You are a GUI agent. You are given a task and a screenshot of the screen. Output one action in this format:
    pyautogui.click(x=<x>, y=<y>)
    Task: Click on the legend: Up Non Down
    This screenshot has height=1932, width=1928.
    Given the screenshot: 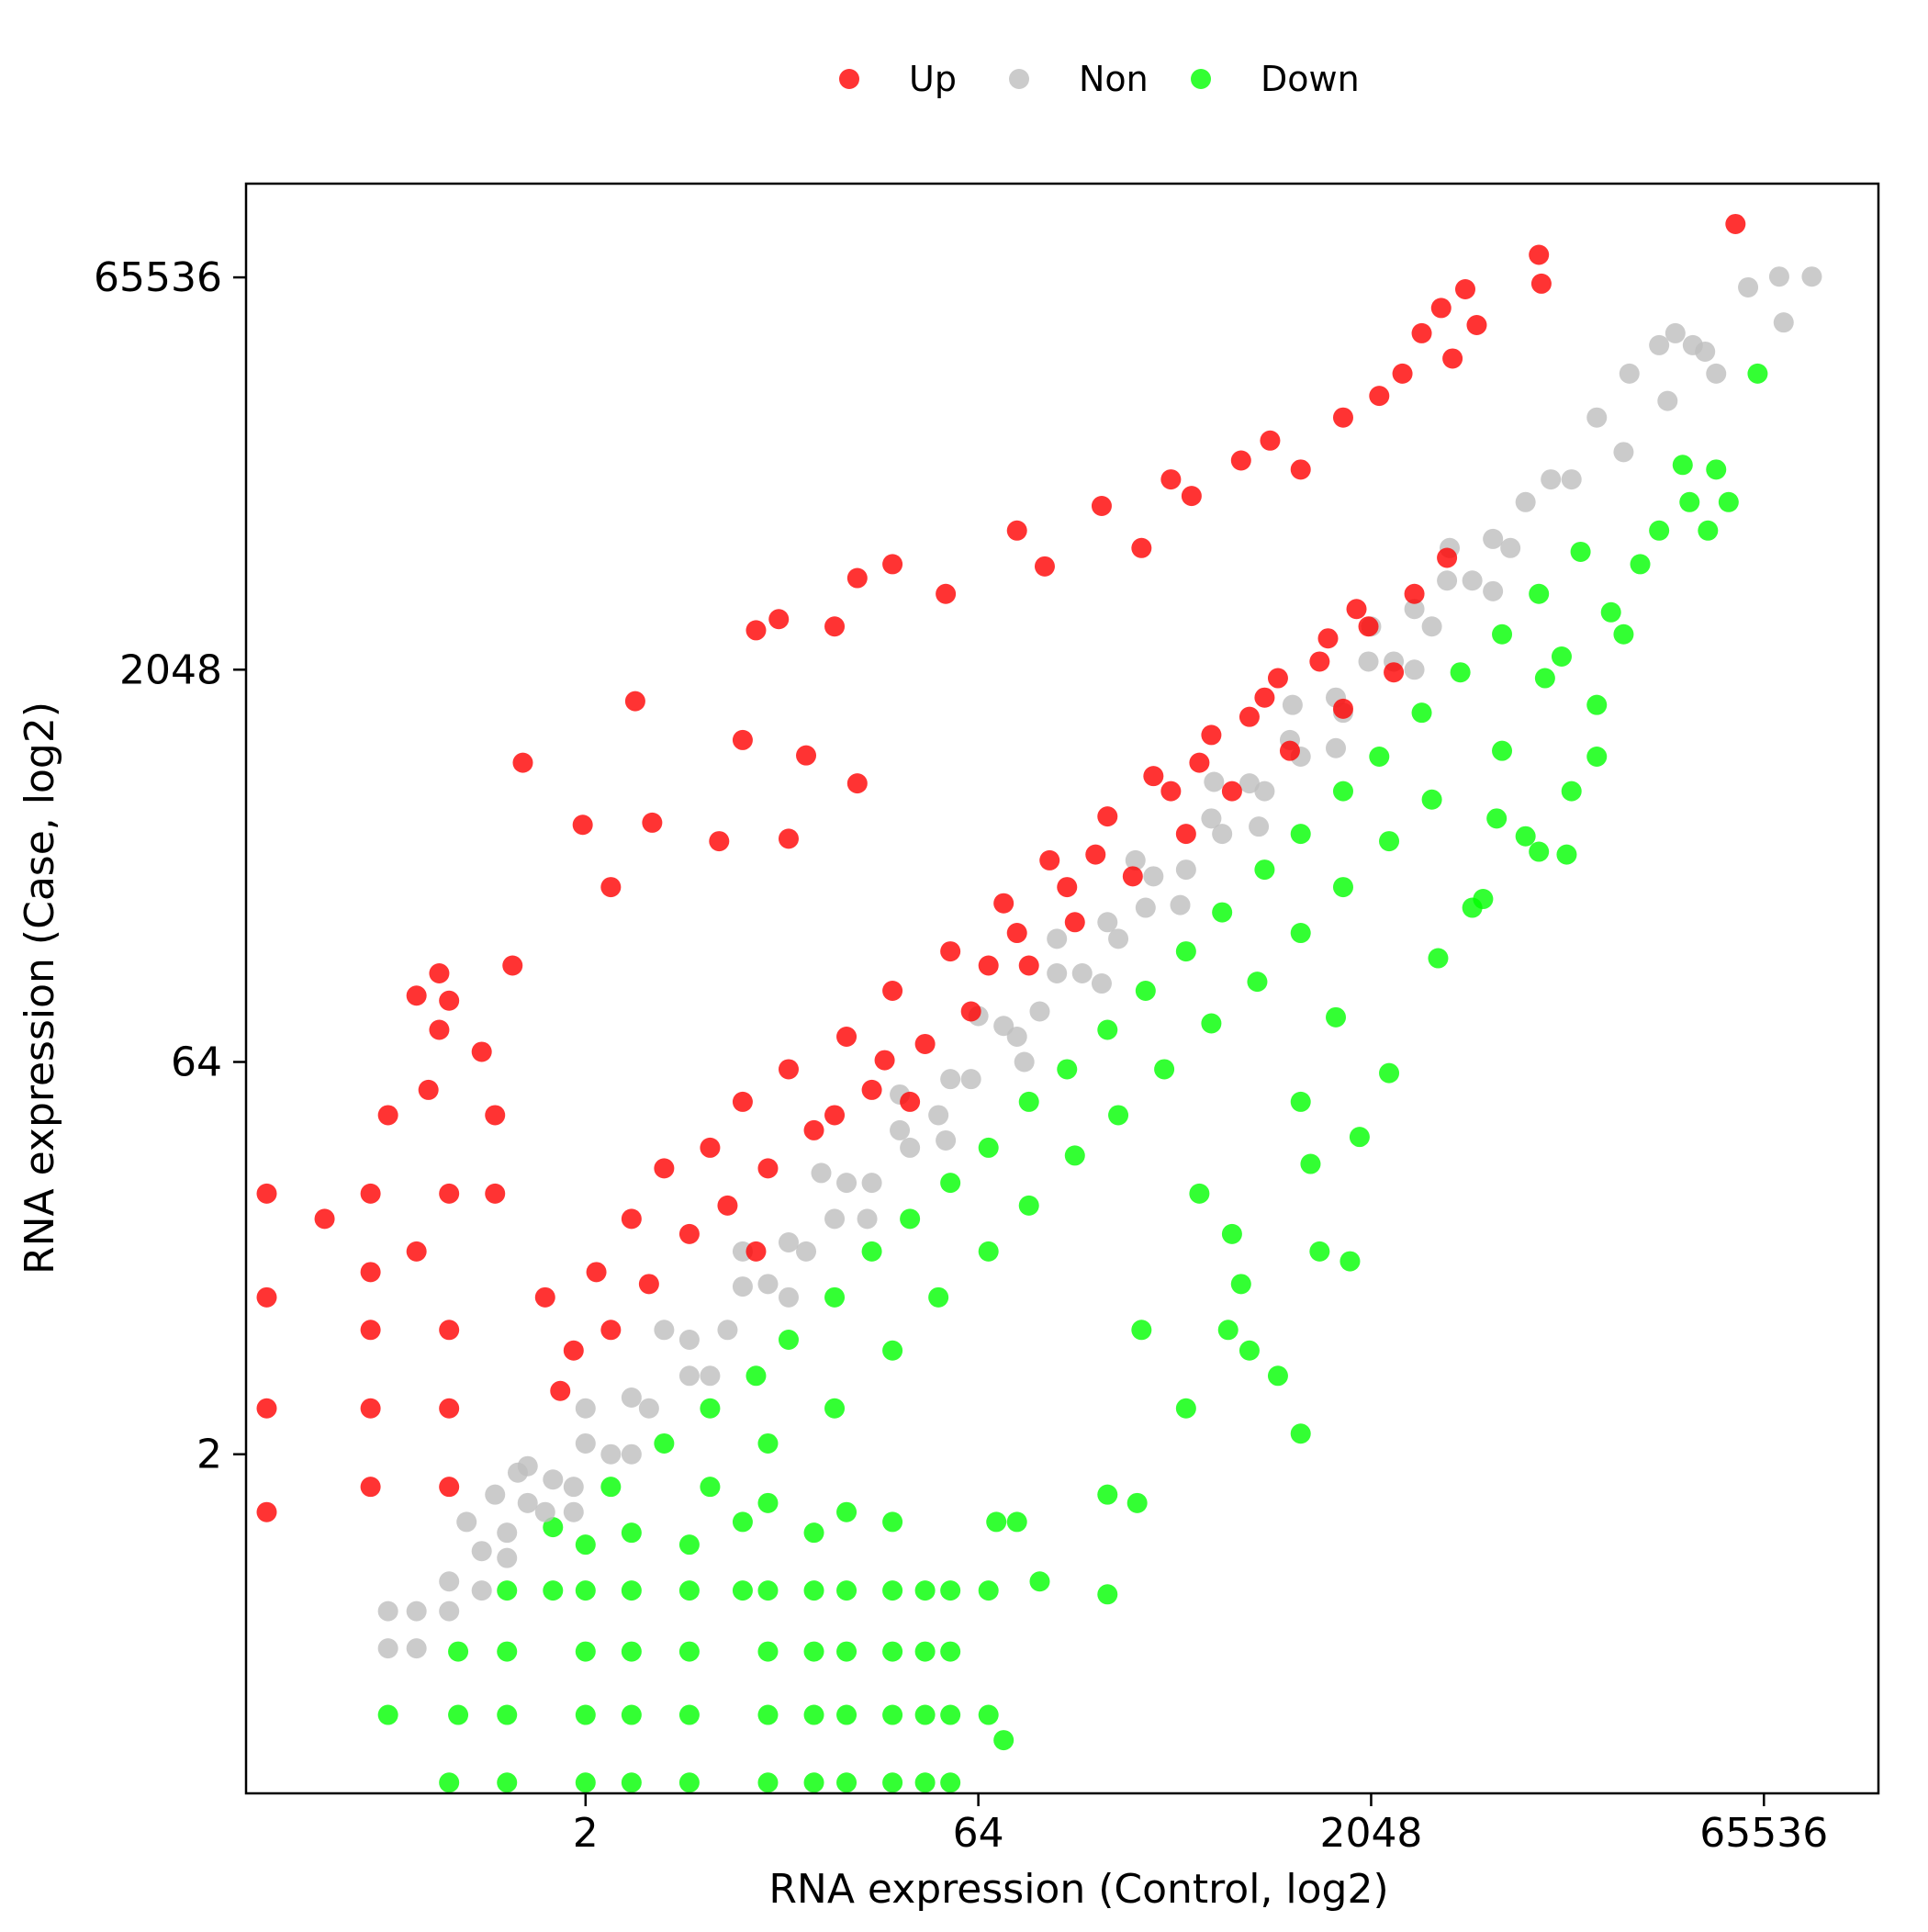 What is the action you would take?
    pyautogui.click(x=1099, y=79)
    